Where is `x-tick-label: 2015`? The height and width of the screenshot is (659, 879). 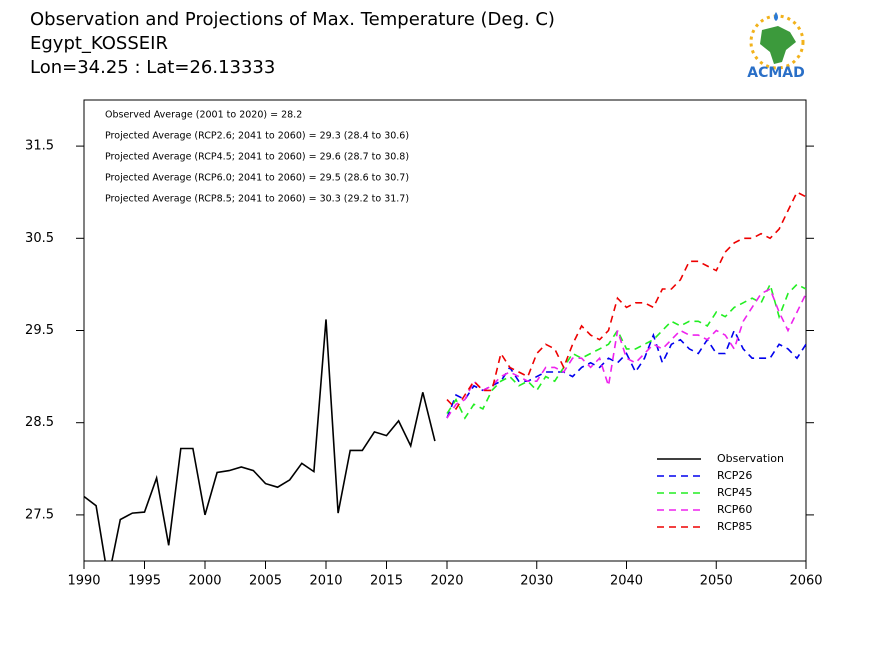
x-tick-label: 2015 is located at coordinates (386, 581).